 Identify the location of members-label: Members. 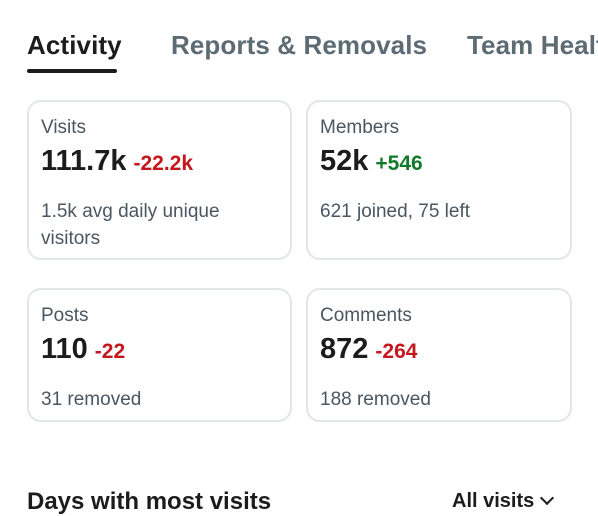
(360, 127).